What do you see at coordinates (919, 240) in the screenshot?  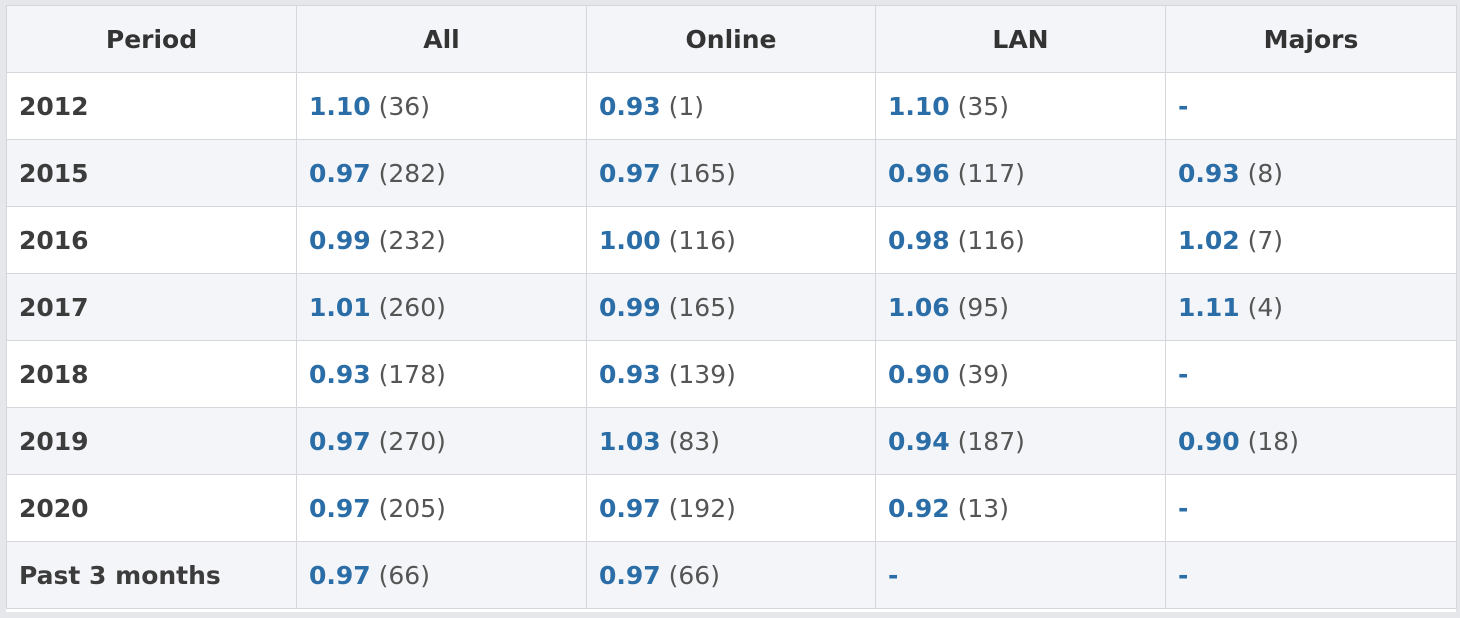 I see `rating-value: 0.98` at bounding box center [919, 240].